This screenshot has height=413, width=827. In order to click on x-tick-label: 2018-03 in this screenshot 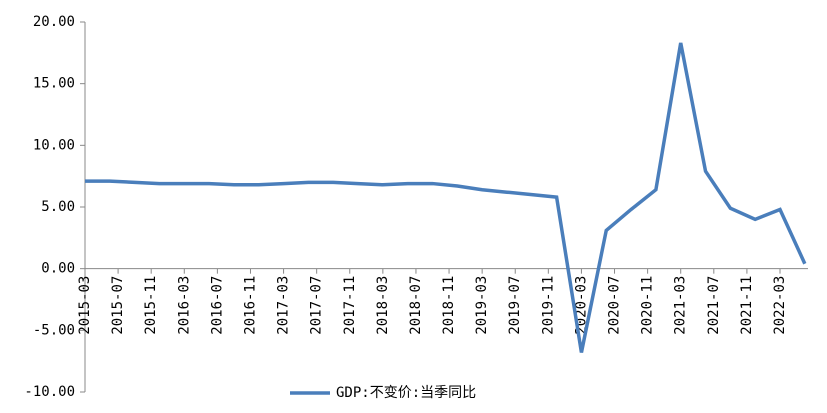, I will do `click(383, 305)`.